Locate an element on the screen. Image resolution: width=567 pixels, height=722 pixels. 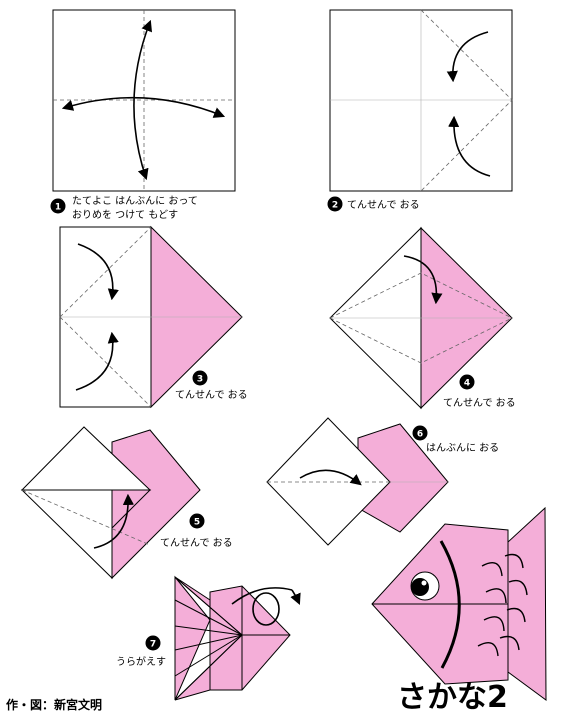
step-2-caption: 2 てんせんで おる is located at coordinates (373, 204).